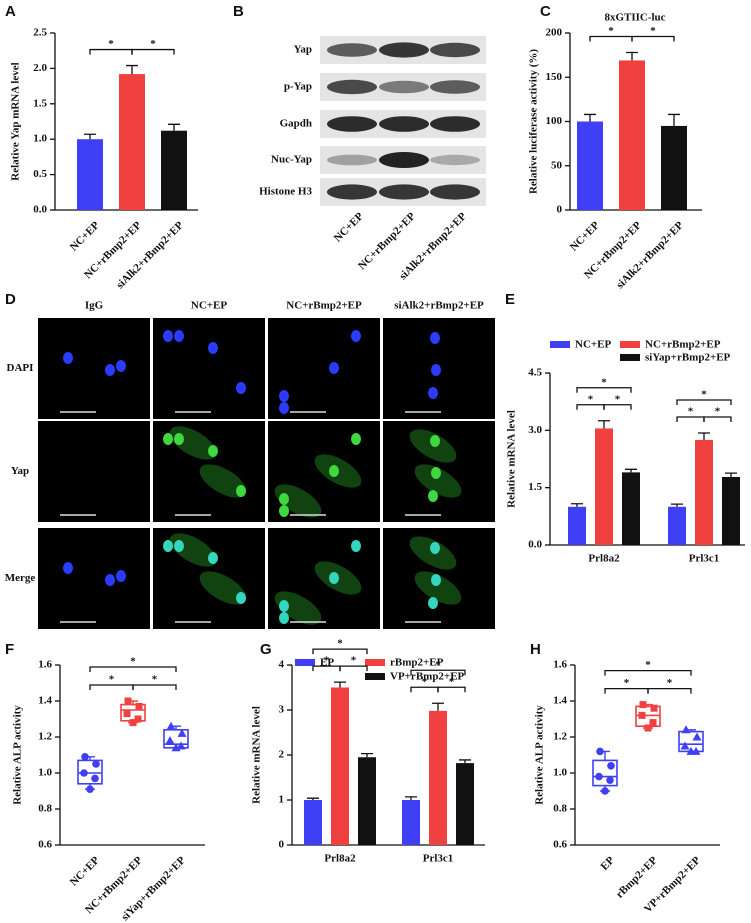 This screenshot has width=751, height=923. What do you see at coordinates (45, 737) in the screenshot?
I see `y-tick-label: 1.2` at bounding box center [45, 737].